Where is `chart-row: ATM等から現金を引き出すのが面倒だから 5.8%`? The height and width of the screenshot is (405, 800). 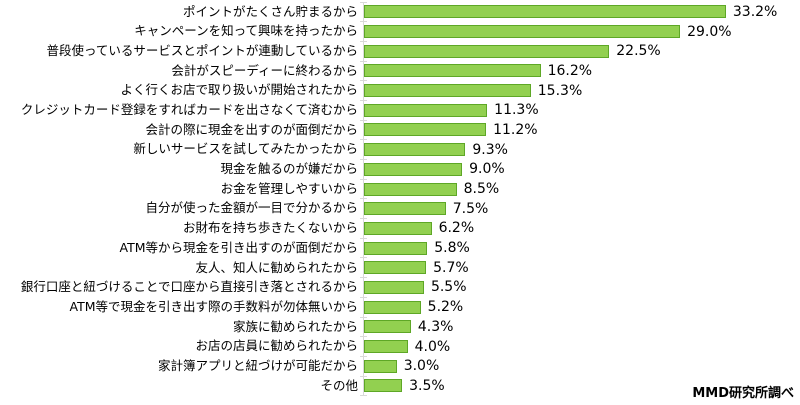
chart-row: ATM等から現金を引き出すのが面倒だから 5.8% is located at coordinates (400, 248).